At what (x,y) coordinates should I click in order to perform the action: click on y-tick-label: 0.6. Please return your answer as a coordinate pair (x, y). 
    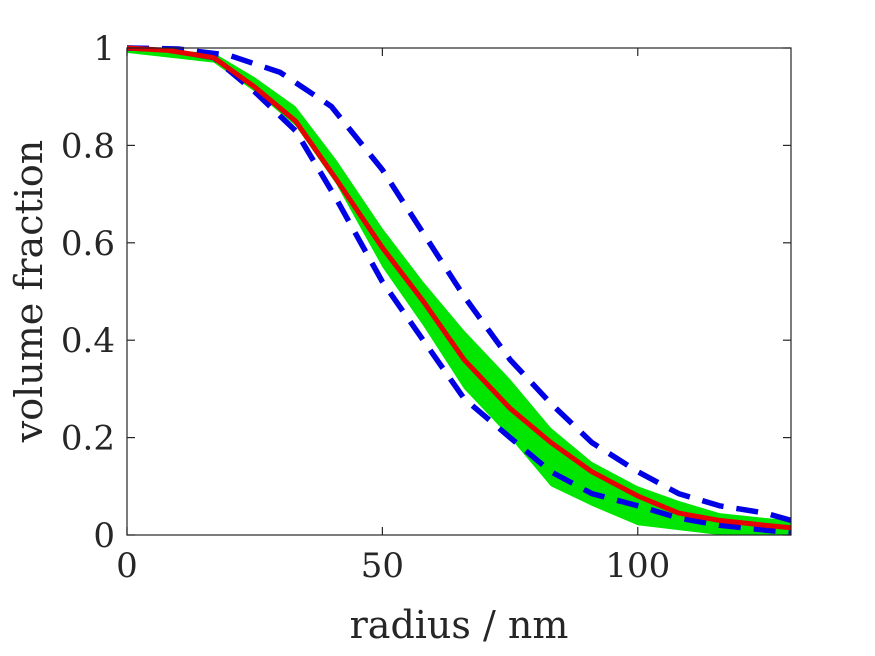
    Looking at the image, I should click on (88, 244).